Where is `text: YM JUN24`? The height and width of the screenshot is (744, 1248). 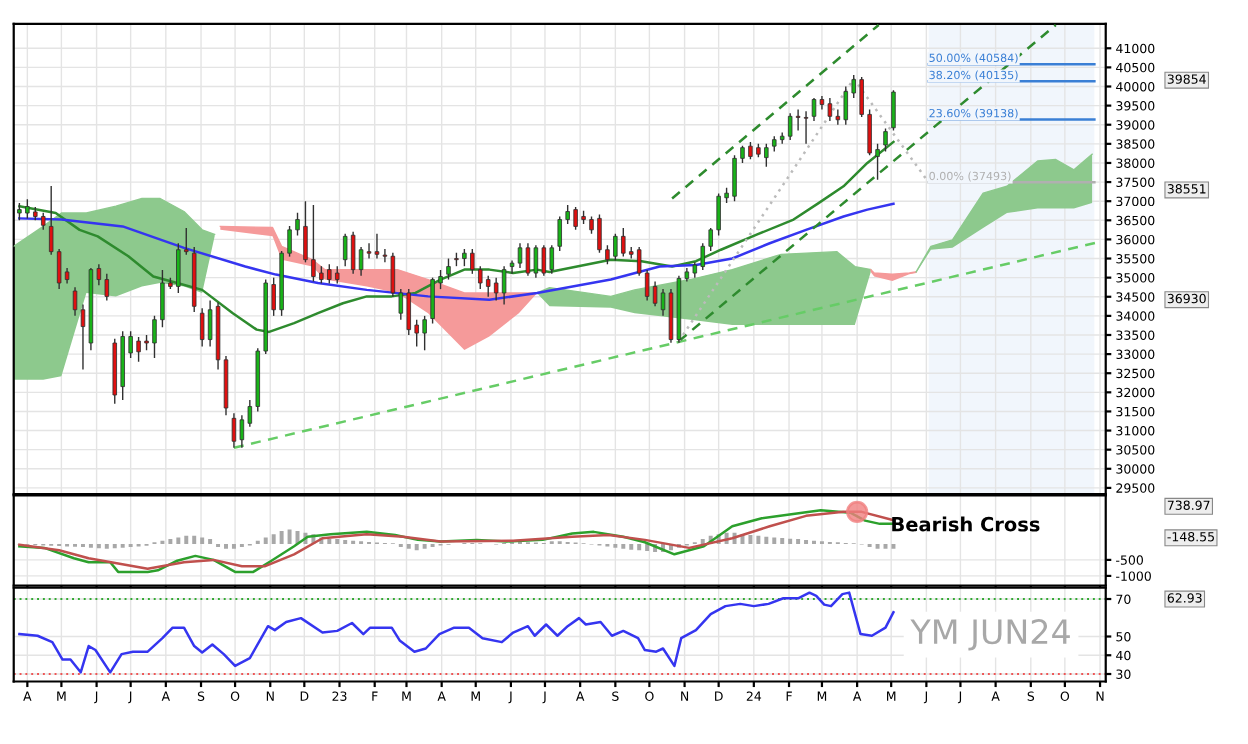 text: YM JUN24 is located at coordinates (990, 635).